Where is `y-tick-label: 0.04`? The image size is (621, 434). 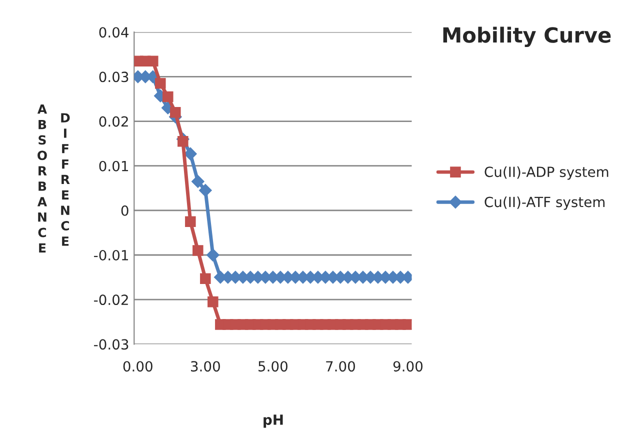
y-tick-label: 0.04 is located at coordinates (113, 32).